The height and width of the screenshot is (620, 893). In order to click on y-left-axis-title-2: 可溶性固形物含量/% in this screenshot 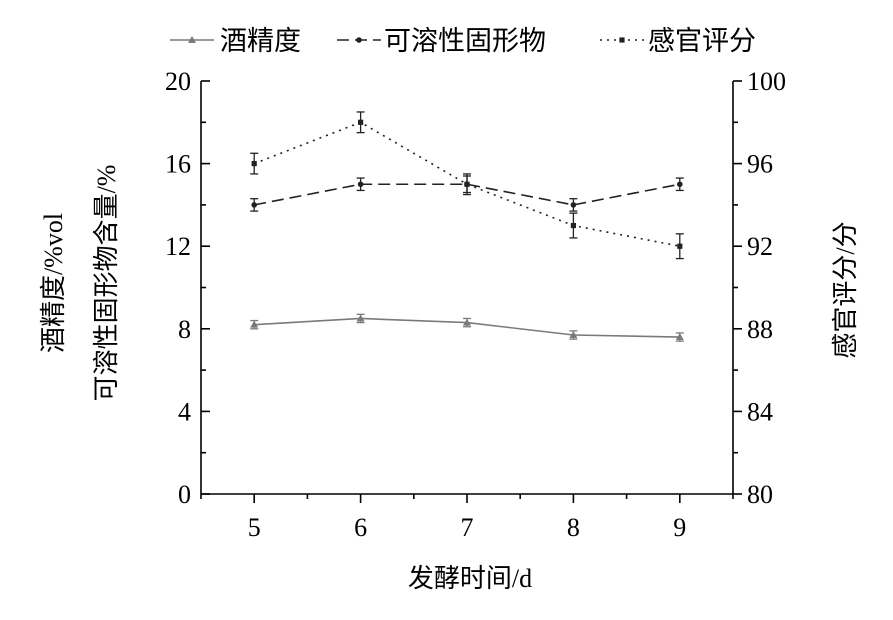, I will do `click(106, 283)`.